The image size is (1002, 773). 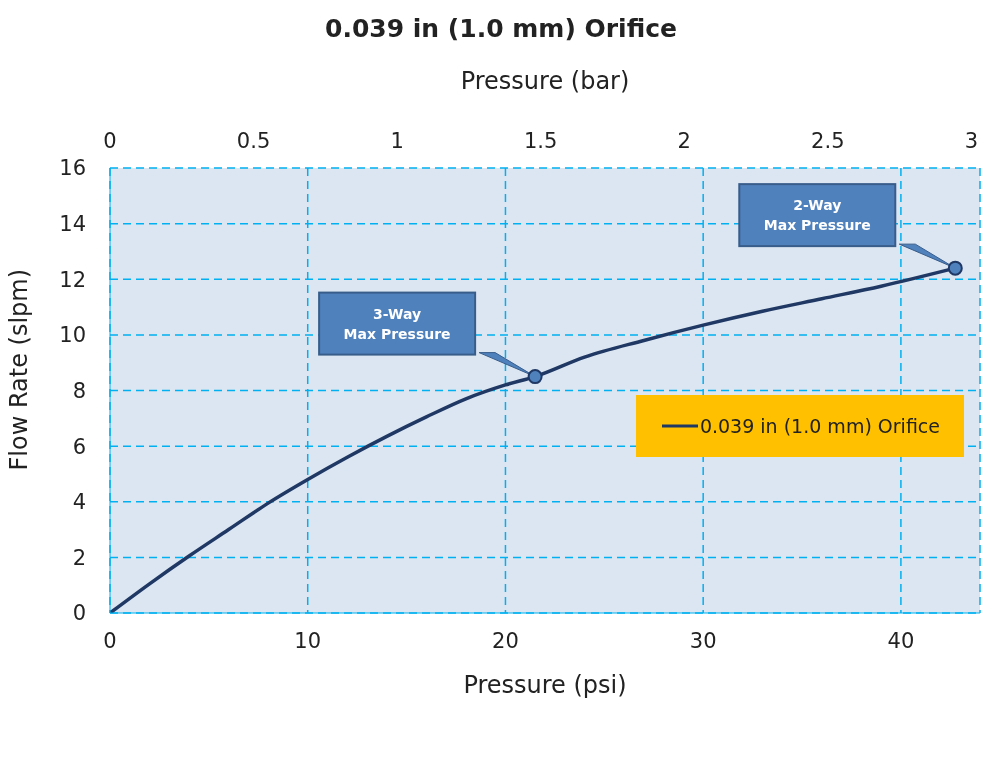 What do you see at coordinates (72, 335) in the screenshot?
I see `y-tick-label: 10` at bounding box center [72, 335].